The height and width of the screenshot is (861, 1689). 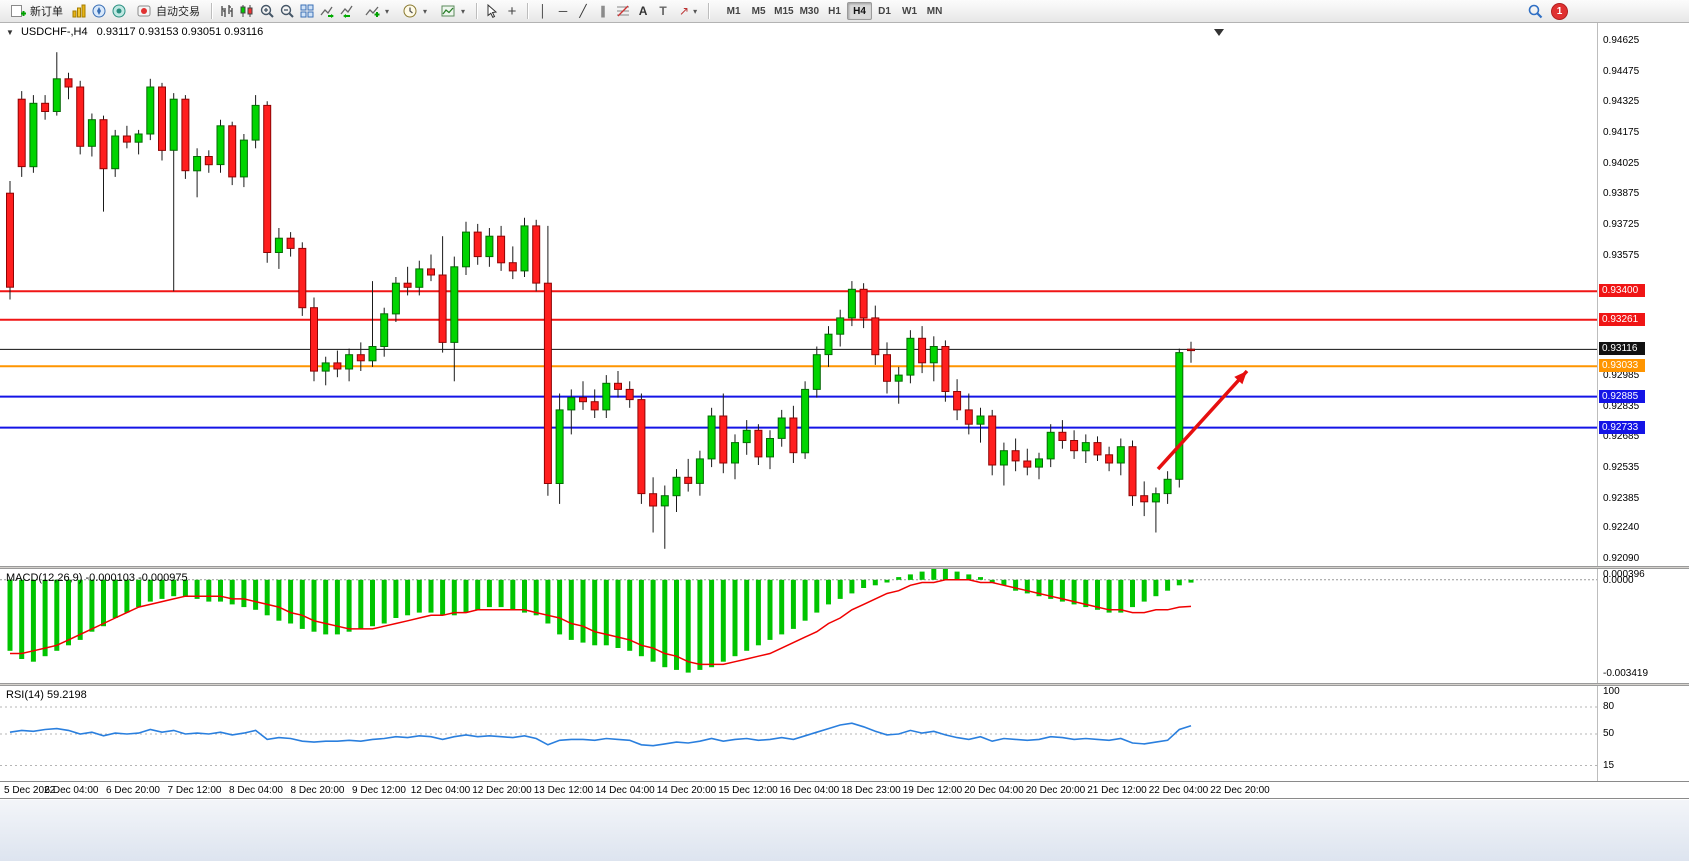 I want to click on crosshair-icon: +, so click(x=512, y=11).